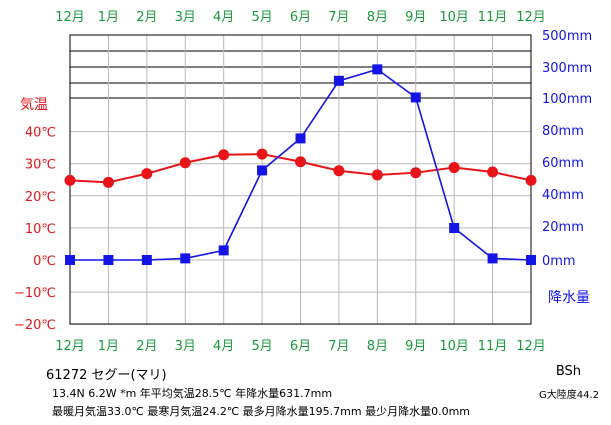 This screenshot has height=425, width=611. What do you see at coordinates (34, 105) in the screenshot?
I see `left-axis-title: 気温` at bounding box center [34, 105].